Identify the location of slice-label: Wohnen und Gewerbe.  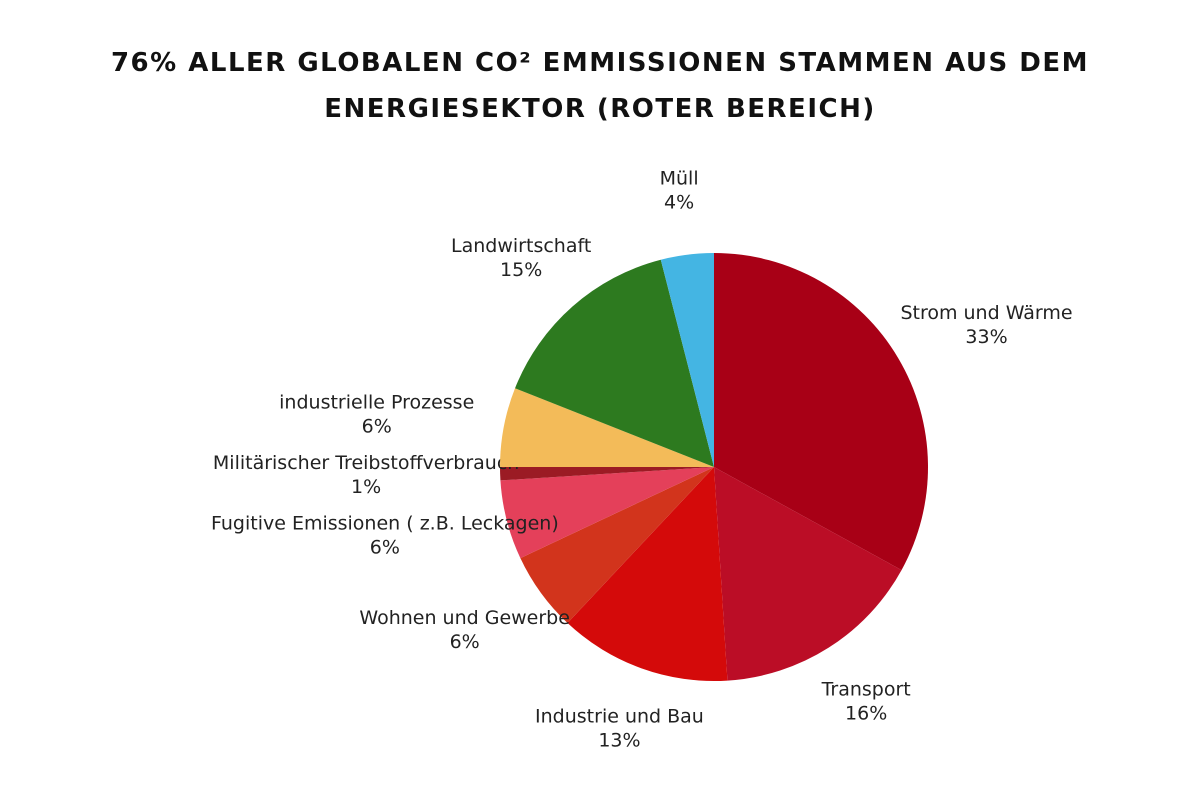
(464, 618).